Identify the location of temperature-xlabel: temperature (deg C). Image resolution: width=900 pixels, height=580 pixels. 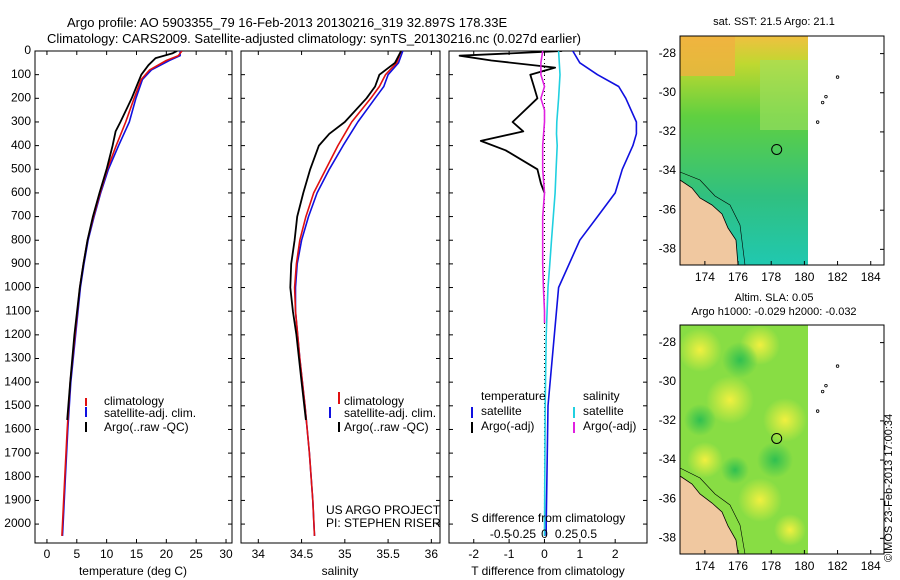
(133, 571).